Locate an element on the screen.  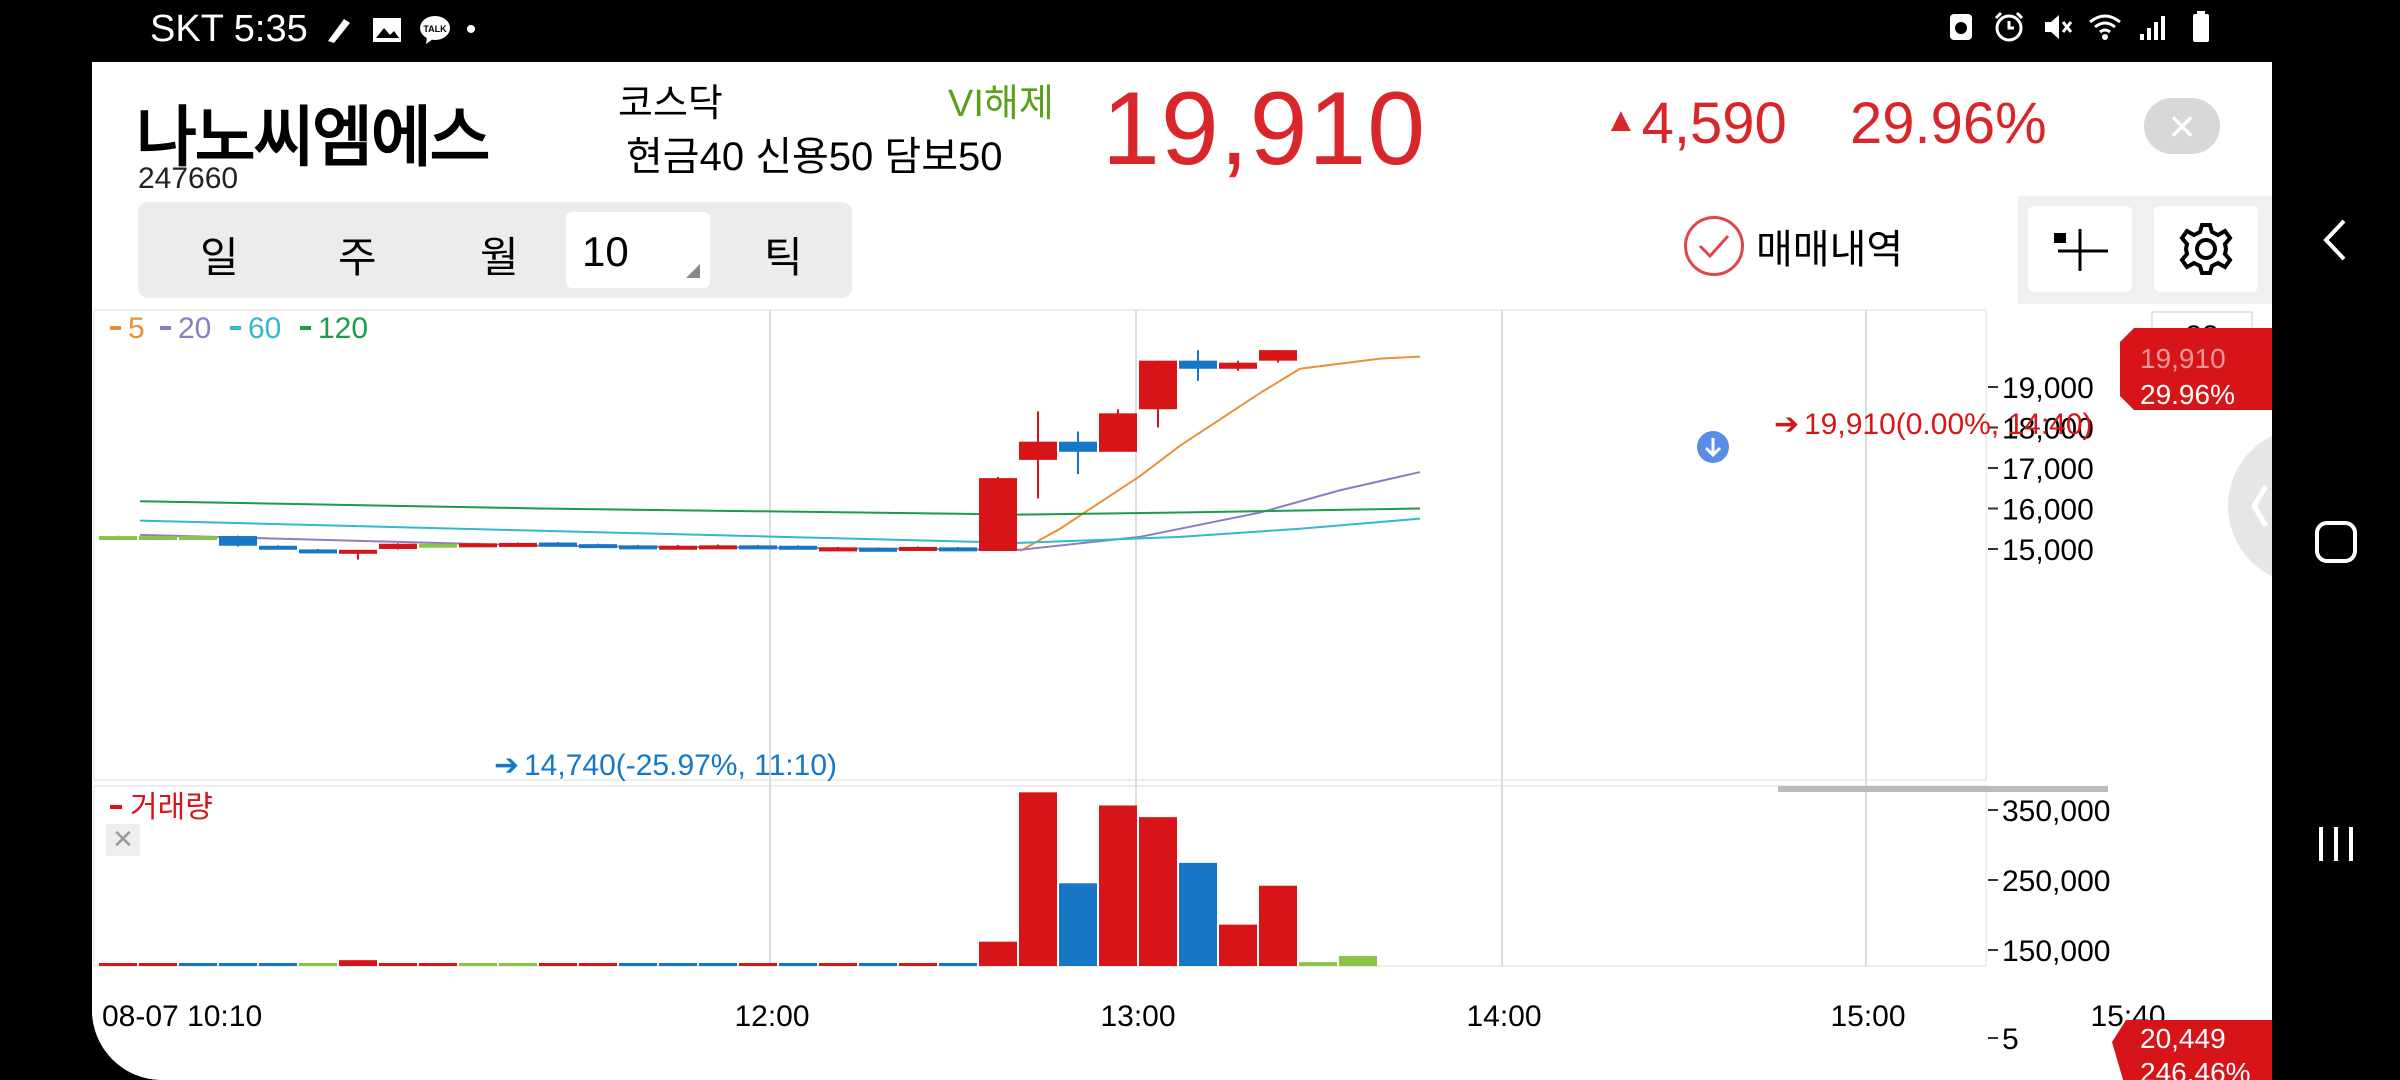
volume-tick-label: 5 is located at coordinates (2010, 1039).